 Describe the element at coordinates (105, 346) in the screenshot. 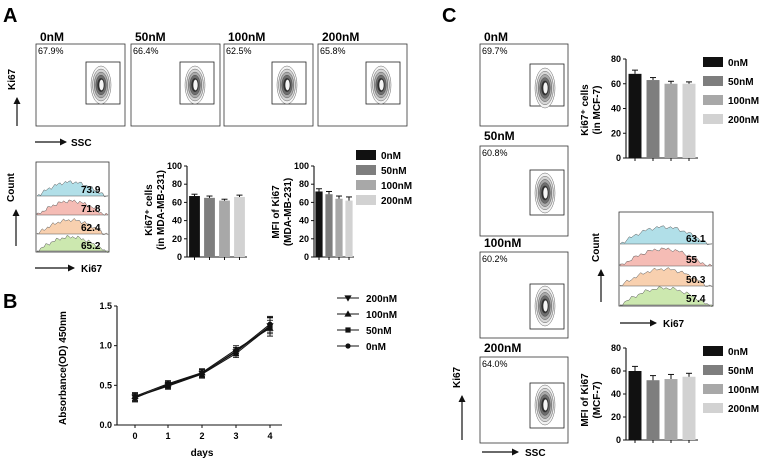

I see `y-tick-label: 1.0` at that location.